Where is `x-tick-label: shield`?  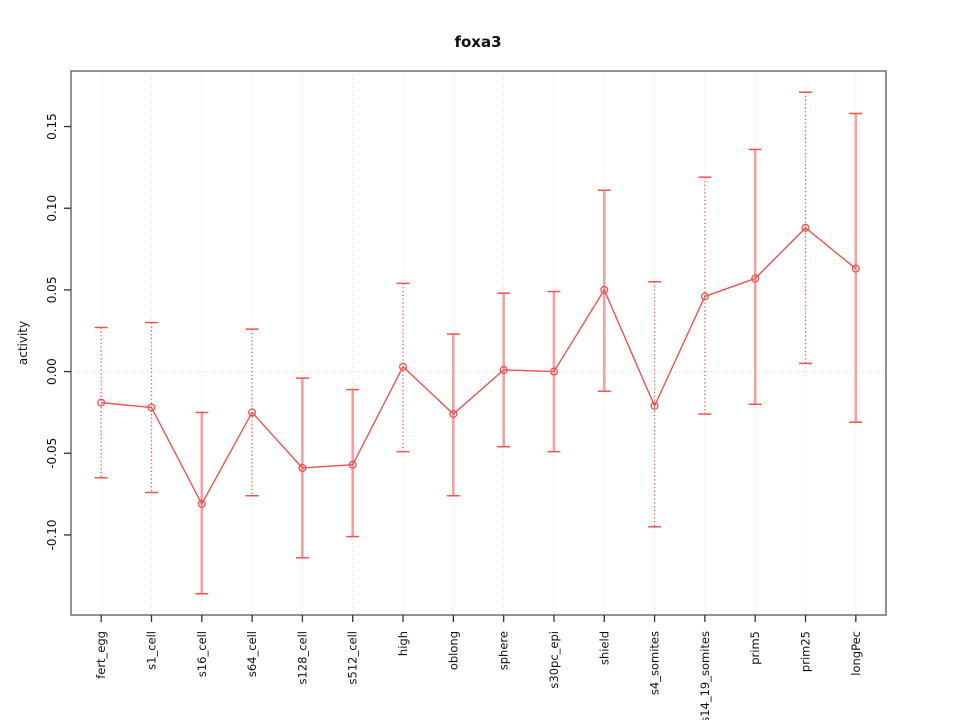
x-tick-label: shield is located at coordinates (604, 648).